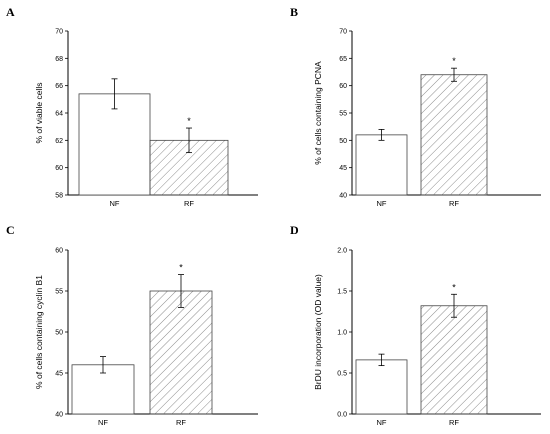  What do you see at coordinates (342, 251) in the screenshot?
I see `y-tick-label: 2.0` at bounding box center [342, 251].